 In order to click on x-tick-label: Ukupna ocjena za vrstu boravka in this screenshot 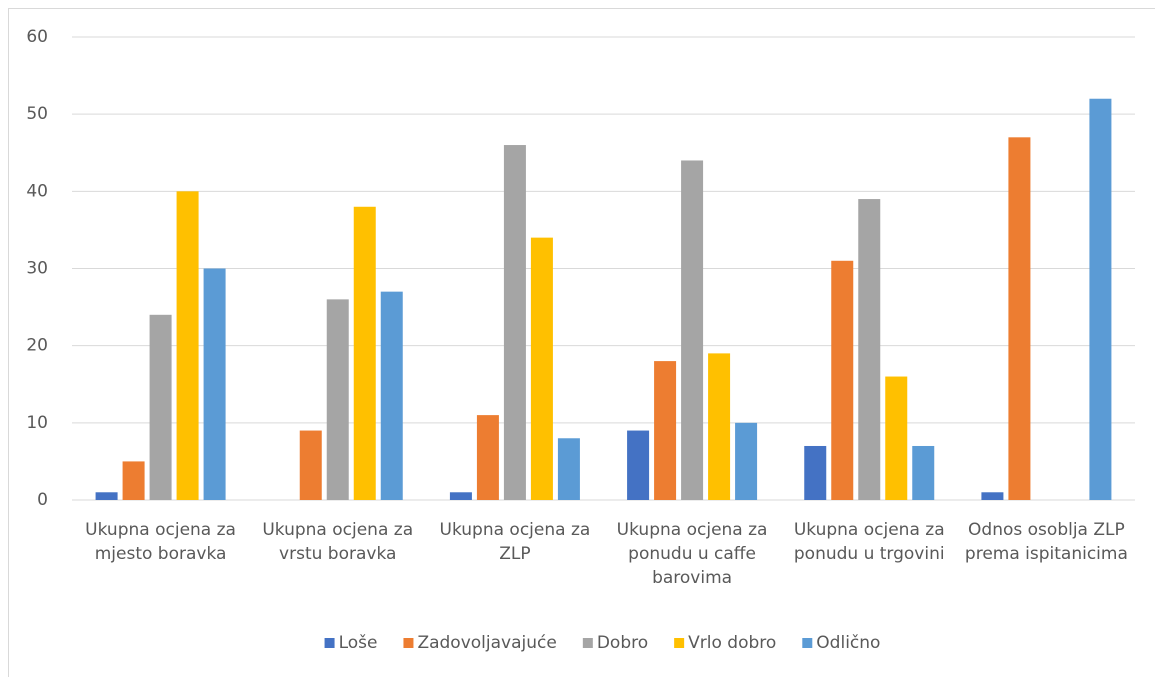, I will do `click(338, 542)`.